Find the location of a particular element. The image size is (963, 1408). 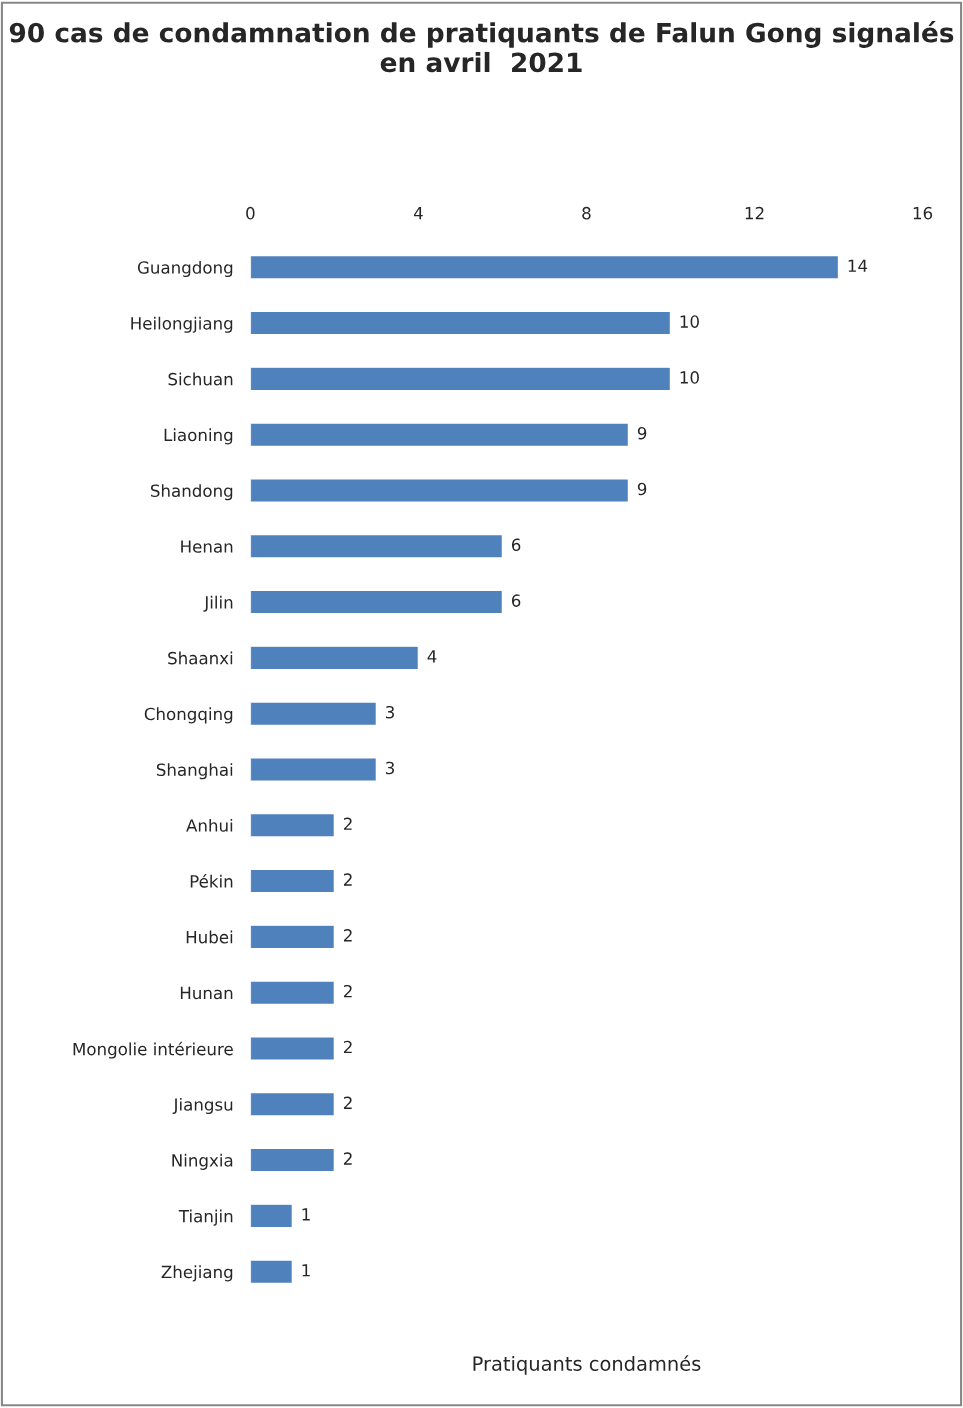

chart-title: 90 cas de condamnation de pratiquants de Falun Gong signalés en avril 2021 is located at coordinates (481, 47).